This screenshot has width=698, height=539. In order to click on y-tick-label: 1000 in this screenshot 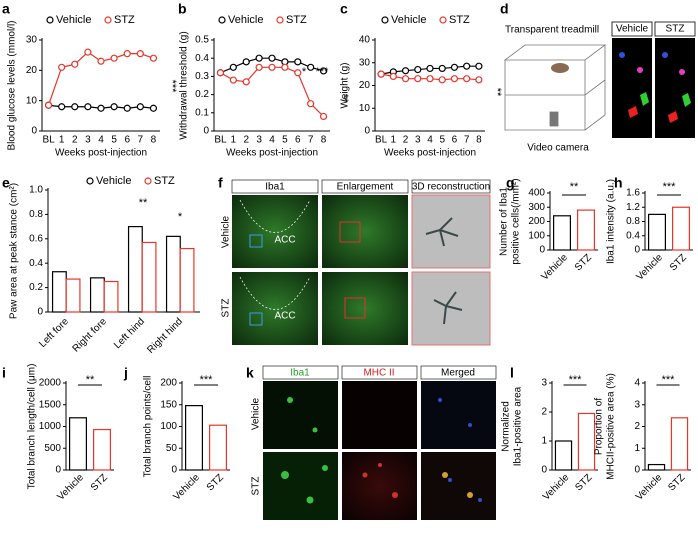, I will do `click(50, 426)`.